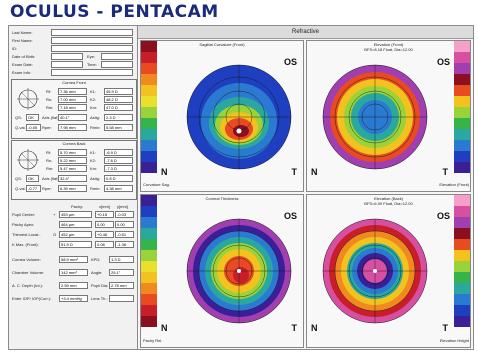 Image resolution: width=478 pixels, height=353 pixels. I want to click on pupil-center-y: -0.03, so click(124, 214).